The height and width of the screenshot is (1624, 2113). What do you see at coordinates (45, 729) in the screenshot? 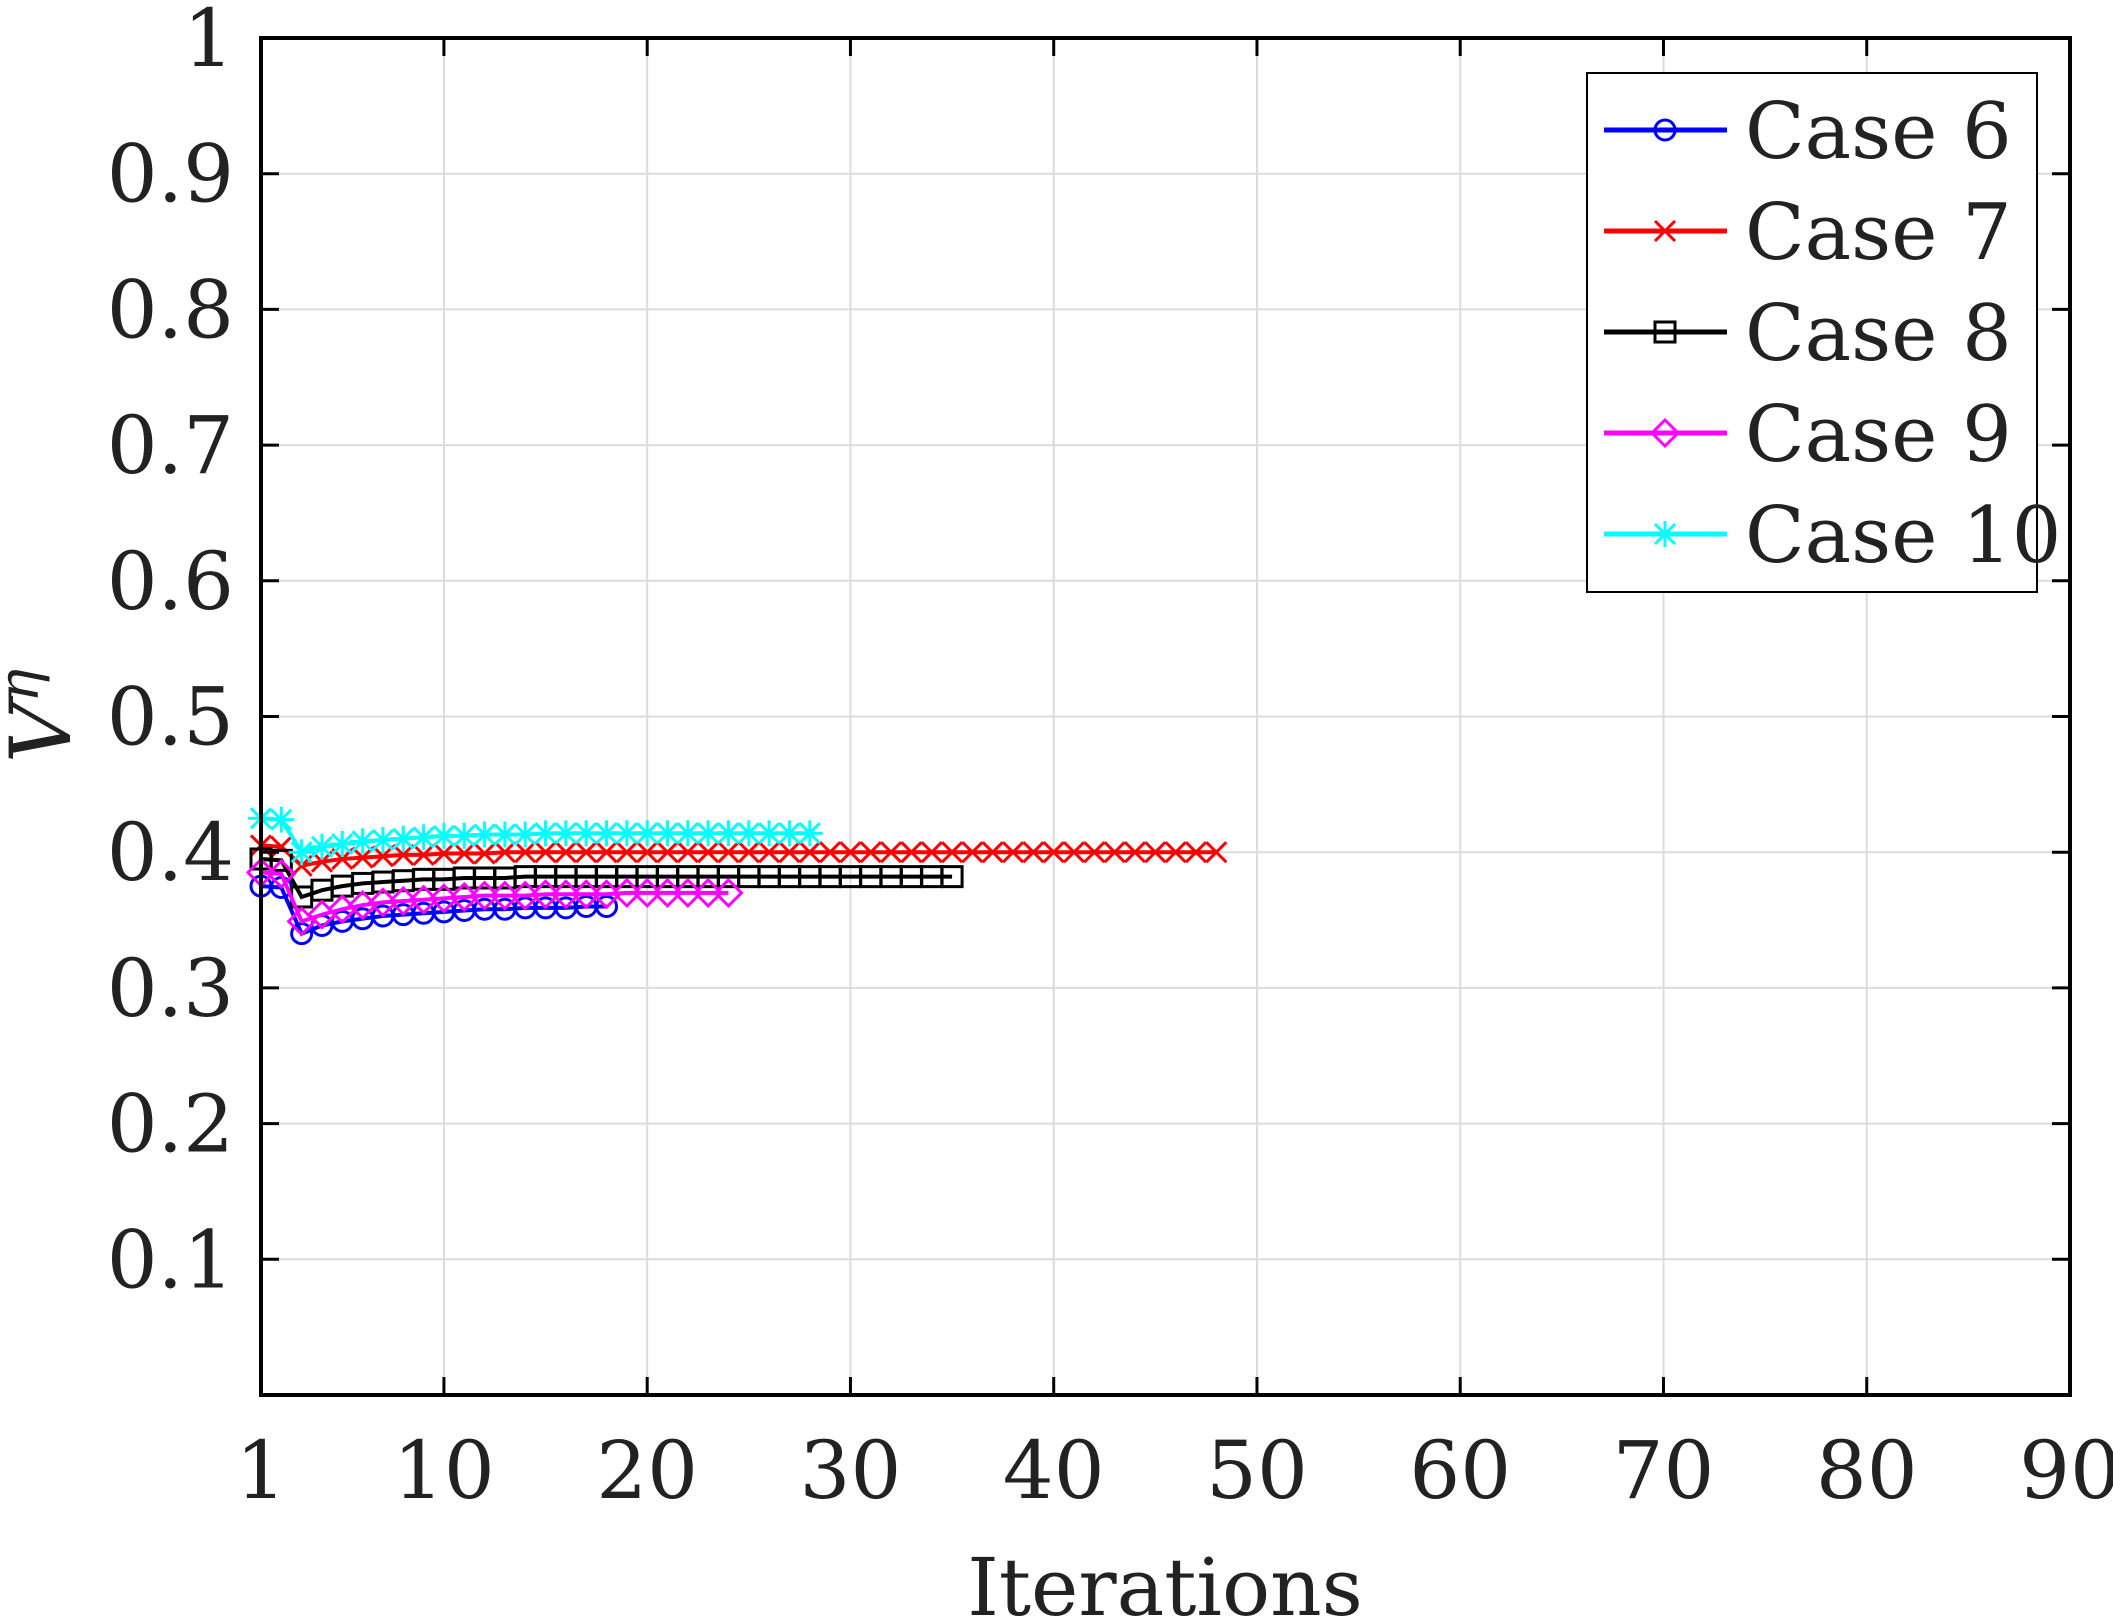
I see `y-axis-label-base: V` at bounding box center [45, 729].